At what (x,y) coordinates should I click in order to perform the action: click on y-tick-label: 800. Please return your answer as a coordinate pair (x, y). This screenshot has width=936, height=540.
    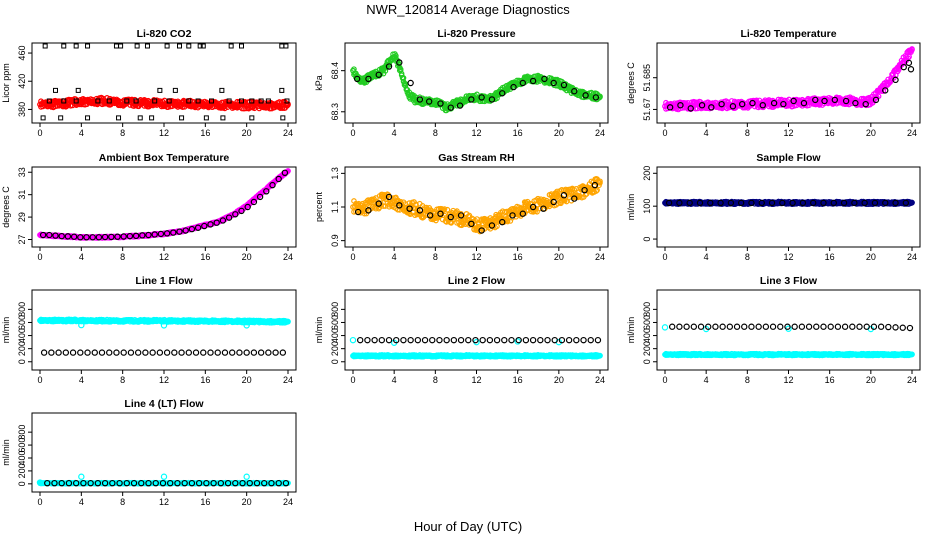
    Looking at the image, I should click on (22, 309).